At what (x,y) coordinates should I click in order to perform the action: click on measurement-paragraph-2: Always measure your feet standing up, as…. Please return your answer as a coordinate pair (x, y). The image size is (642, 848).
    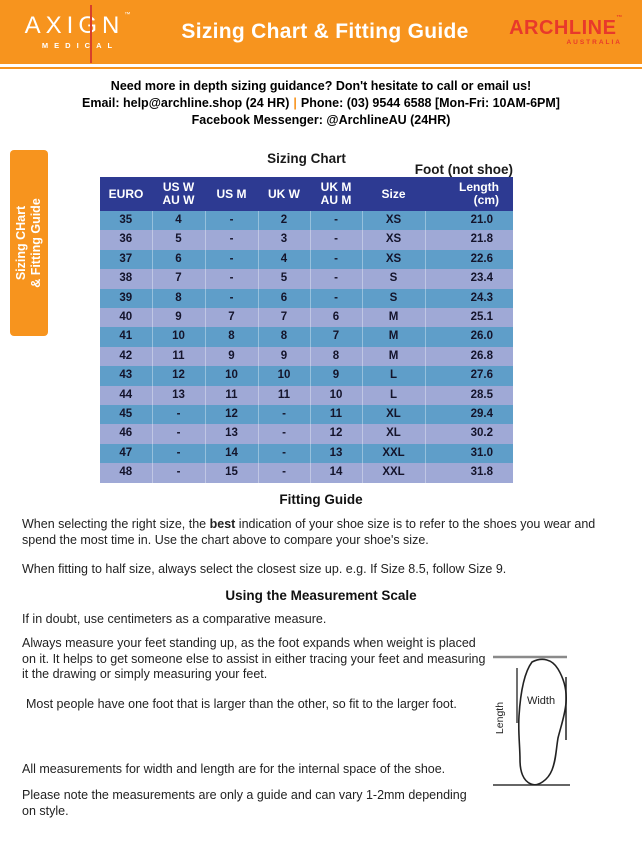
    Looking at the image, I should click on (254, 658).